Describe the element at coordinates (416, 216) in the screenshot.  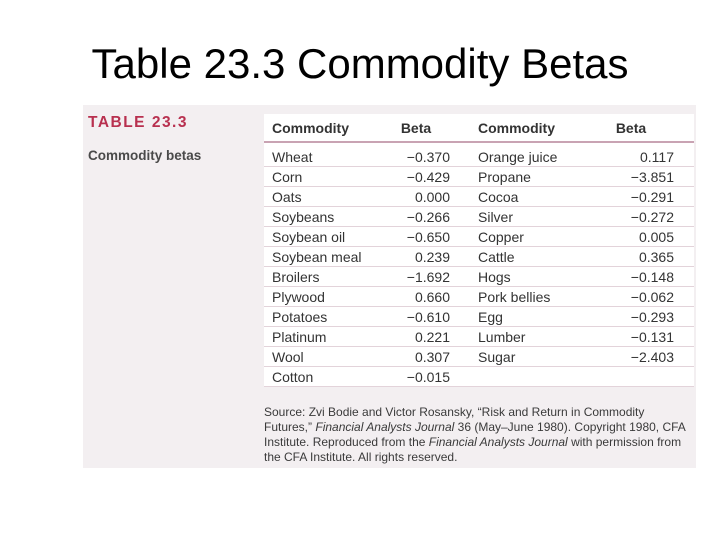
I see `beta-value-left: −0.266` at that location.